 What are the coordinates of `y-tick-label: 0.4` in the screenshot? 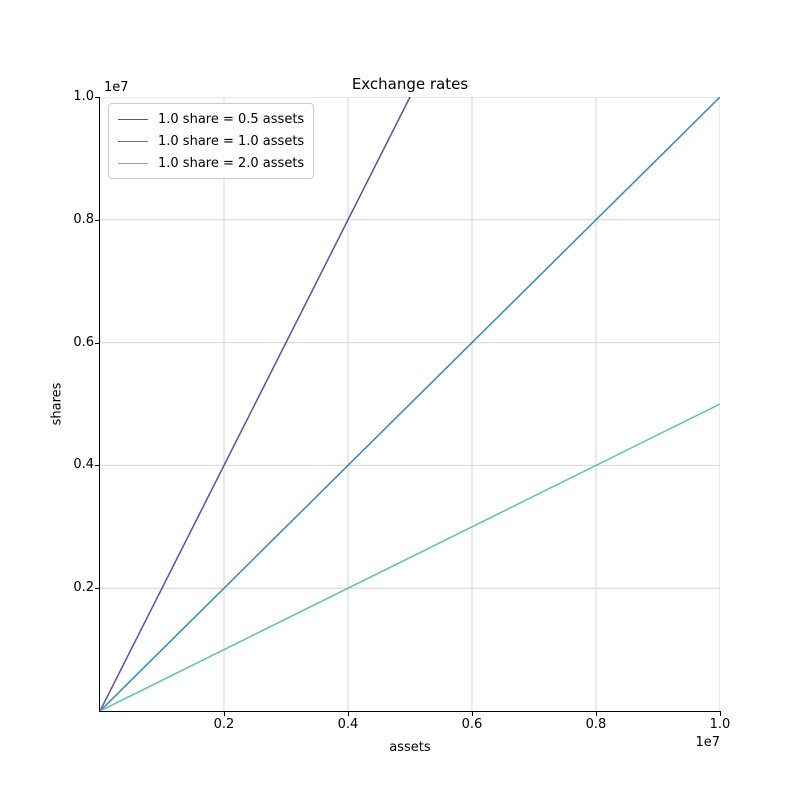 It's located at (83, 465).